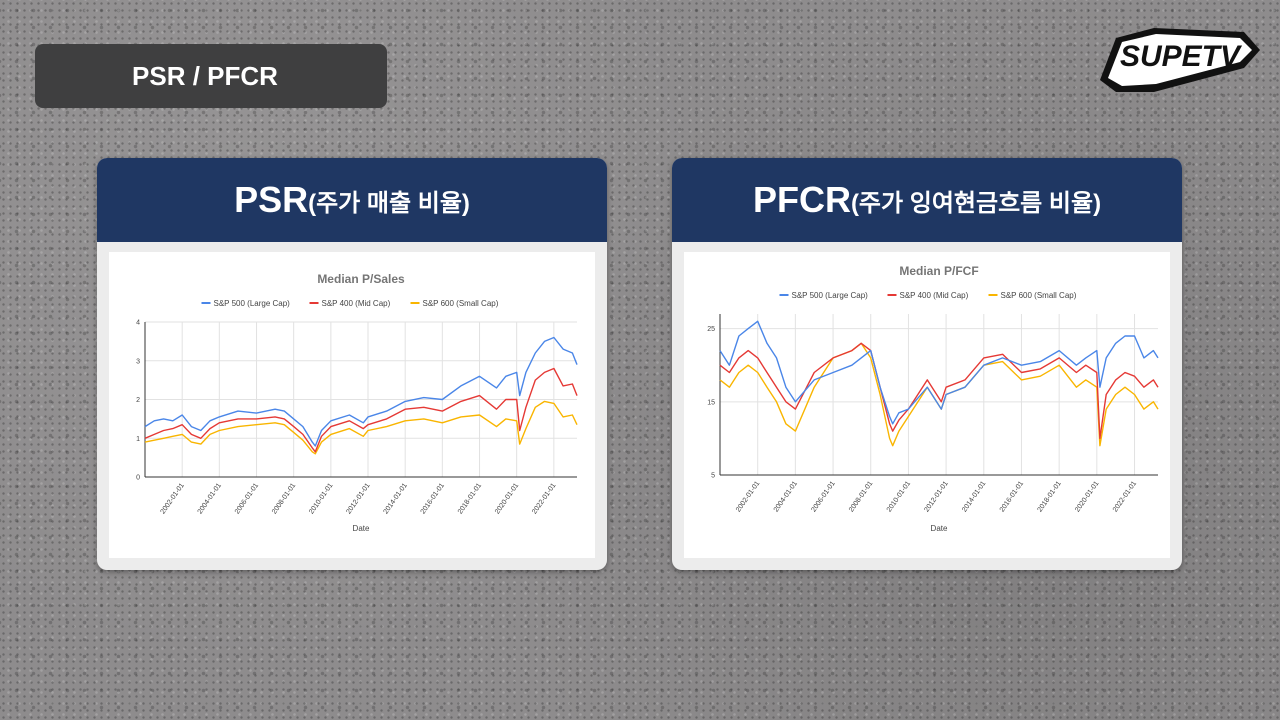 This screenshot has width=1280, height=720. I want to click on psr-series-line-sp600, so click(361, 427).